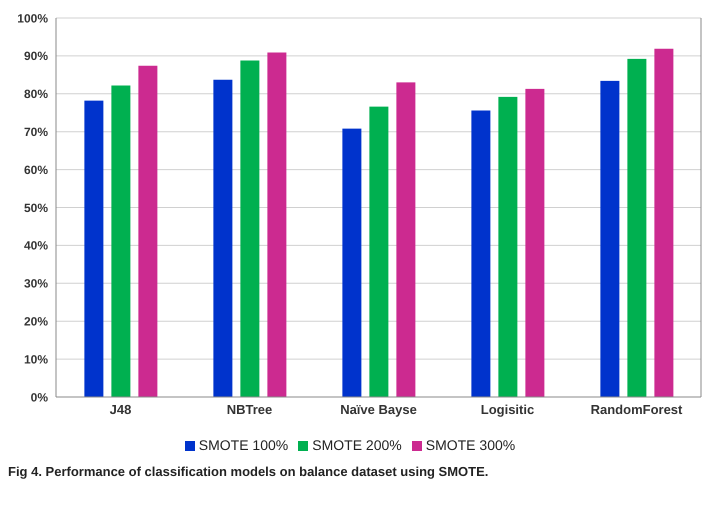  I want to click on legend-label: SMOTE 100%, so click(243, 445).